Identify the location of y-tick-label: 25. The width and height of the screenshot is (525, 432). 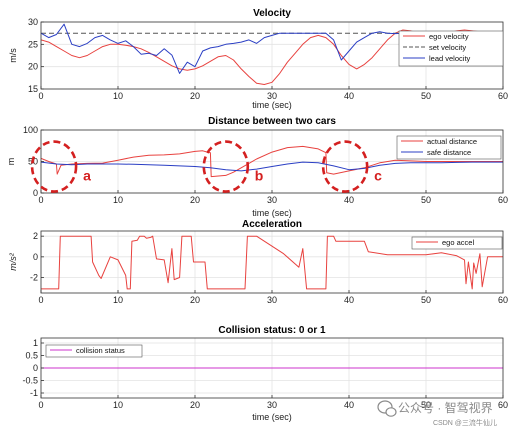
(33, 44).